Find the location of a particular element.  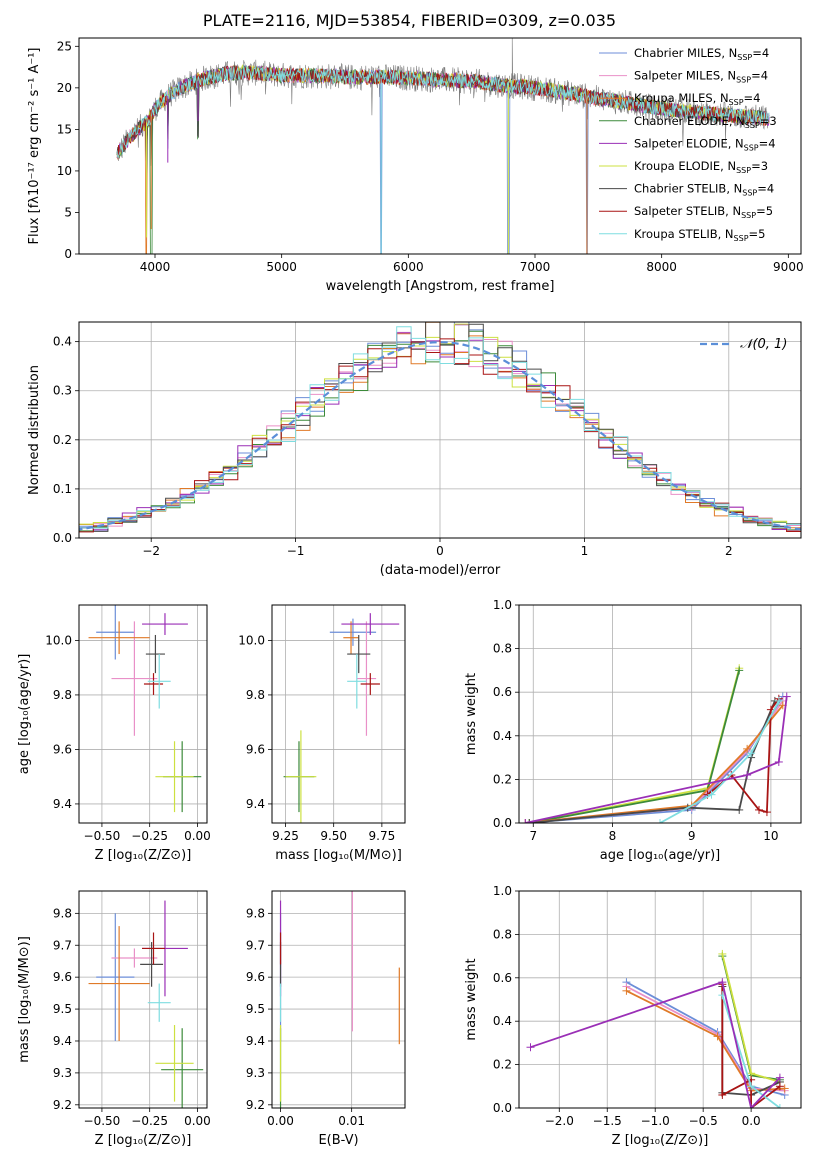

x-tick-label: −0.5 is located at coordinates (703, 1121).